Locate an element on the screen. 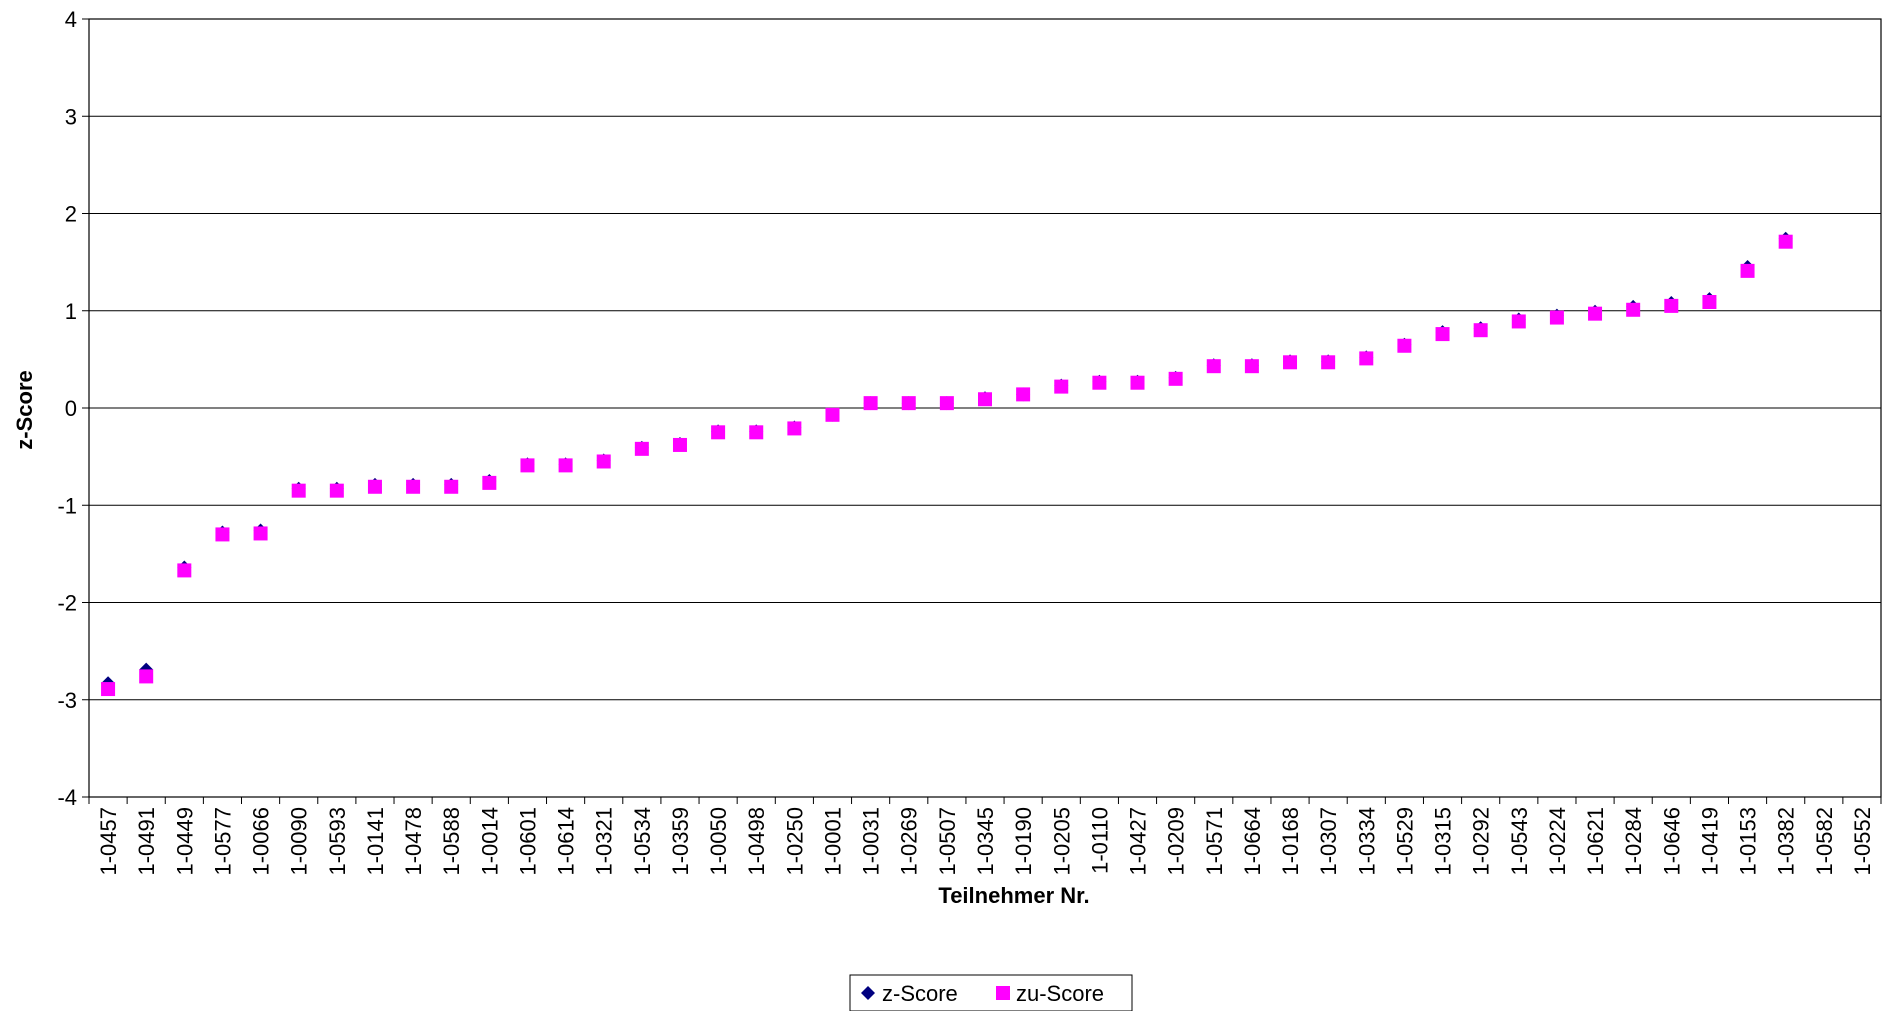  x-tick-label: 1-0345 is located at coordinates (985, 841).